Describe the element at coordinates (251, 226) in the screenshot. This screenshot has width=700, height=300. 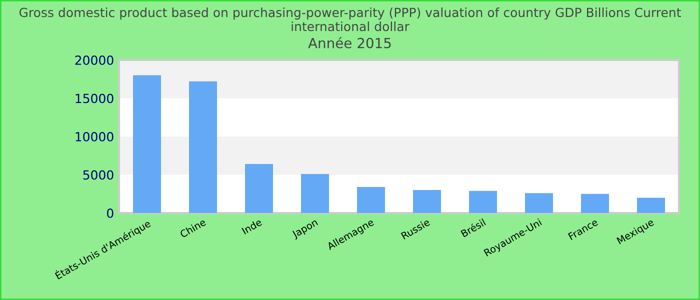
I see `x-tick-label: Inde` at that location.